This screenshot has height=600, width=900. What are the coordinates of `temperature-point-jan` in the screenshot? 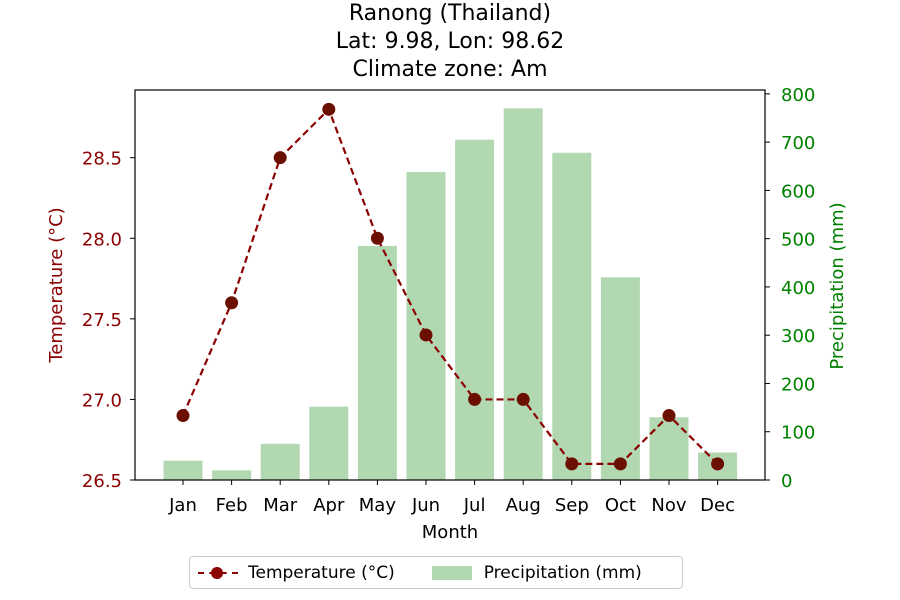 It's located at (183, 416).